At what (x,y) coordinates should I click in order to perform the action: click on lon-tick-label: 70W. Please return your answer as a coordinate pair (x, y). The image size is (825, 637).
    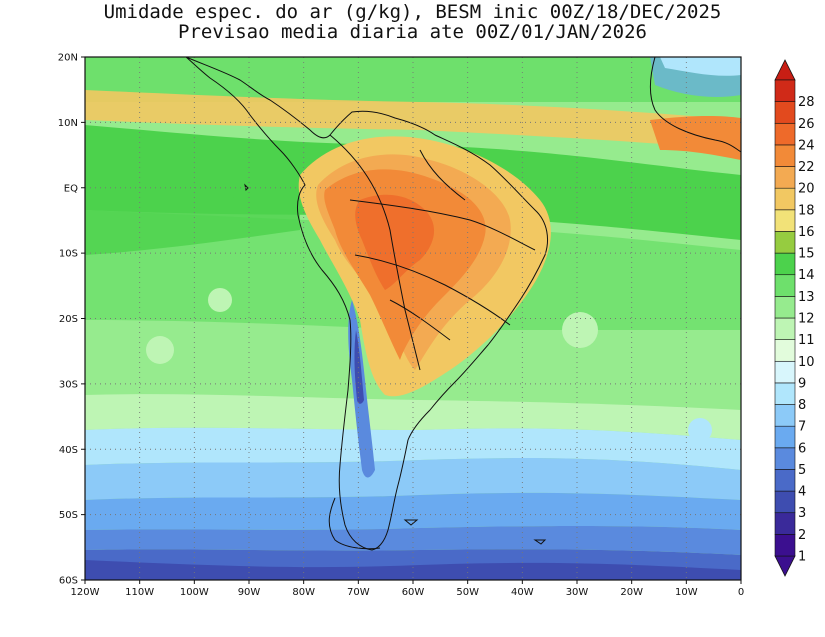
    Looking at the image, I should click on (358, 592).